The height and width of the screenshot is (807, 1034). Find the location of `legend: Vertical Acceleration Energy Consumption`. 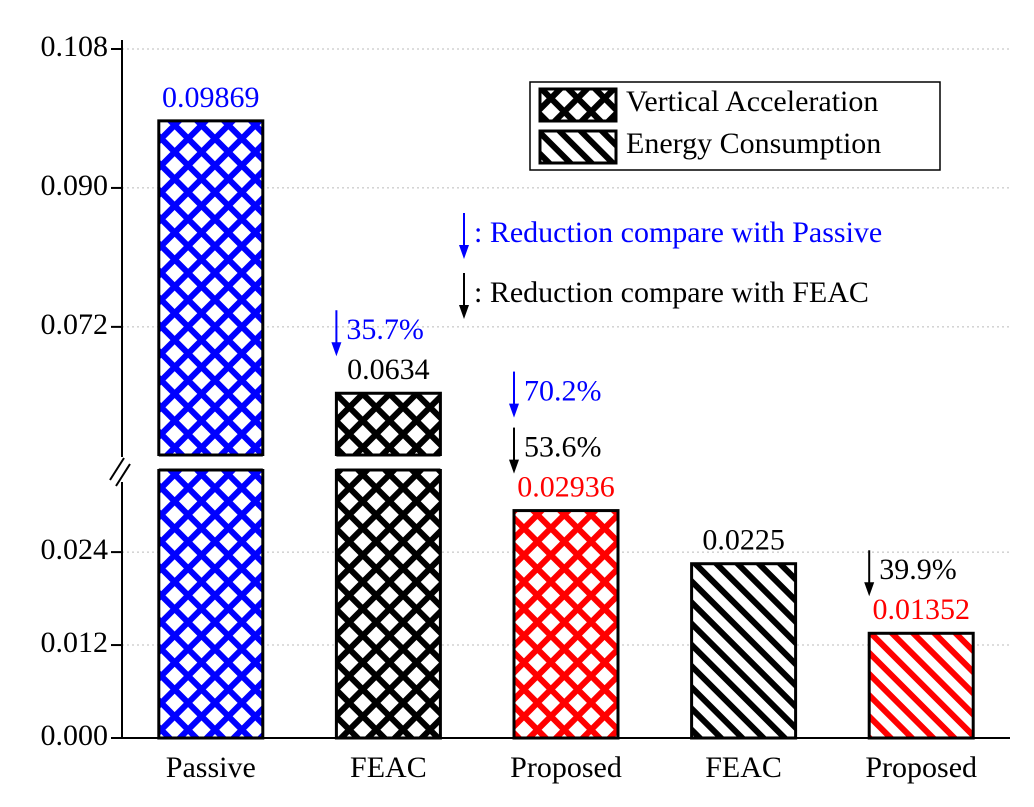

legend: Vertical Acceleration Energy Consumption is located at coordinates (735, 126).